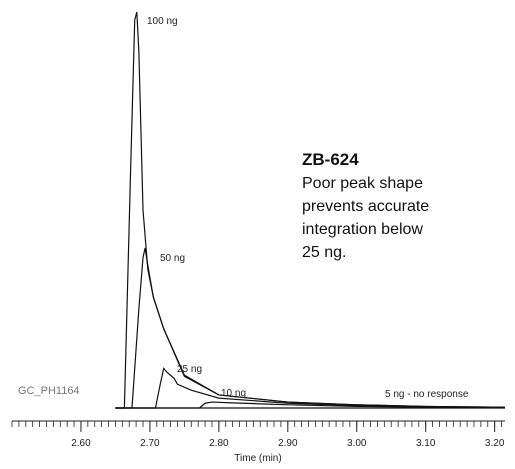 The image size is (515, 469). Describe the element at coordinates (219, 443) in the screenshot. I see `x-tick-label: 2.80` at that location.